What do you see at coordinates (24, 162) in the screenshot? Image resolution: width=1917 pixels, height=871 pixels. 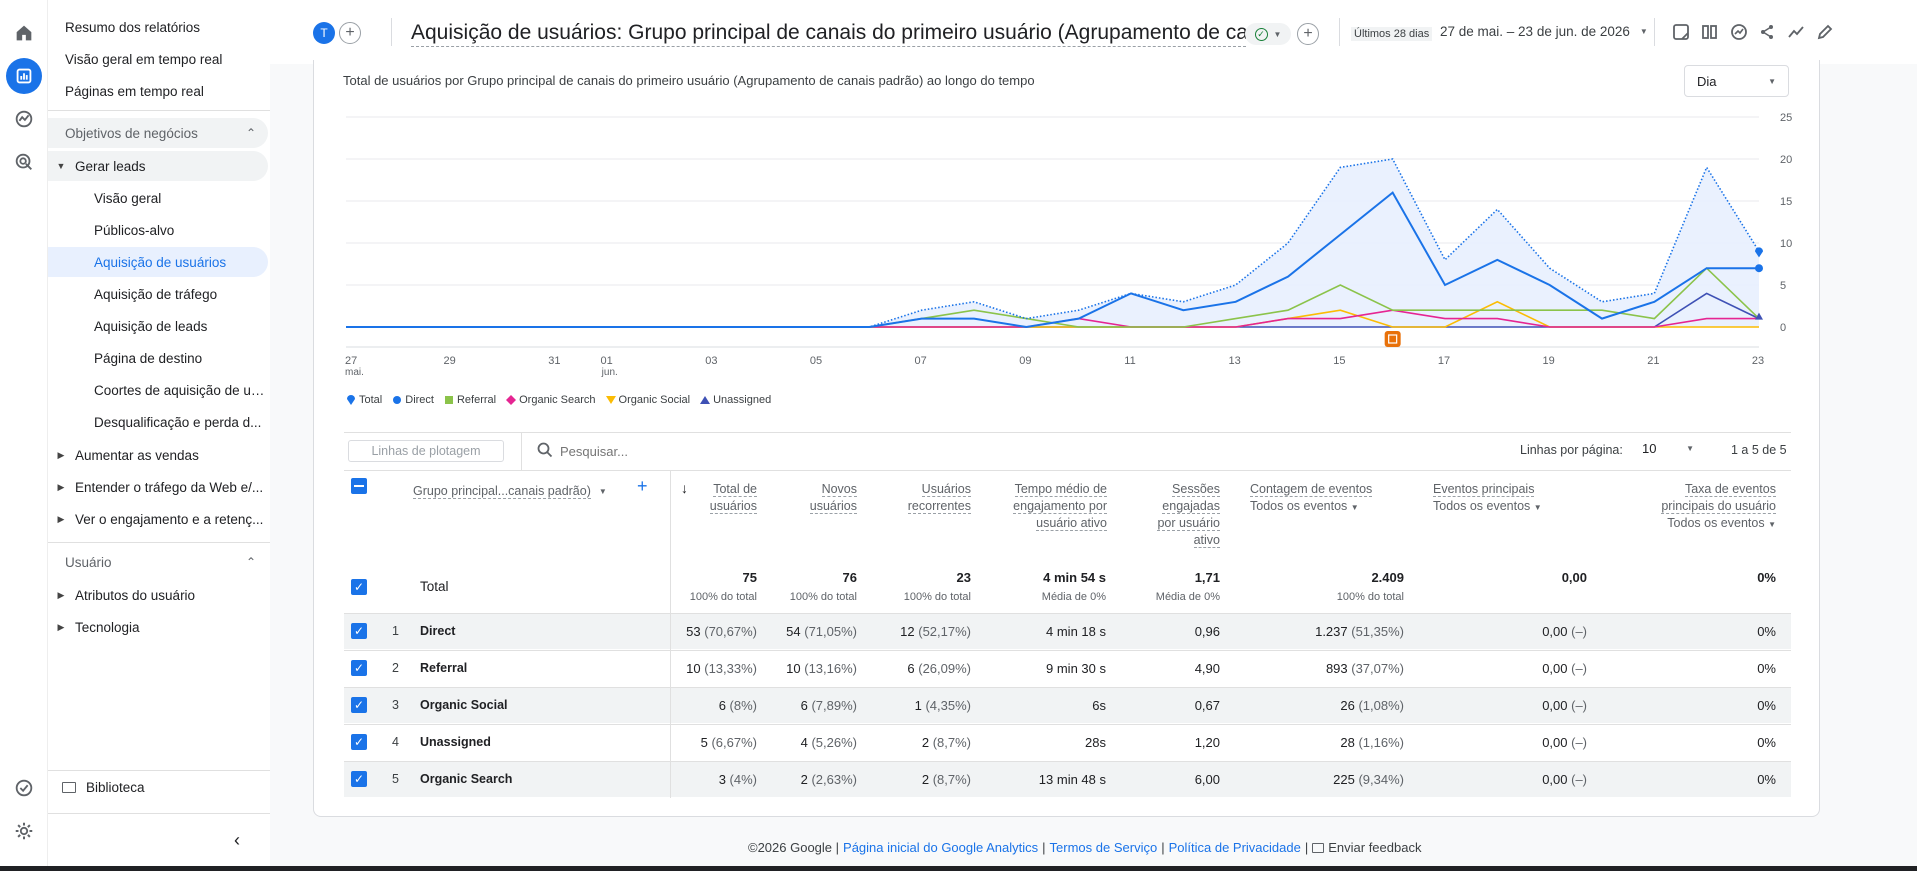 I see `advertising-icon` at bounding box center [24, 162].